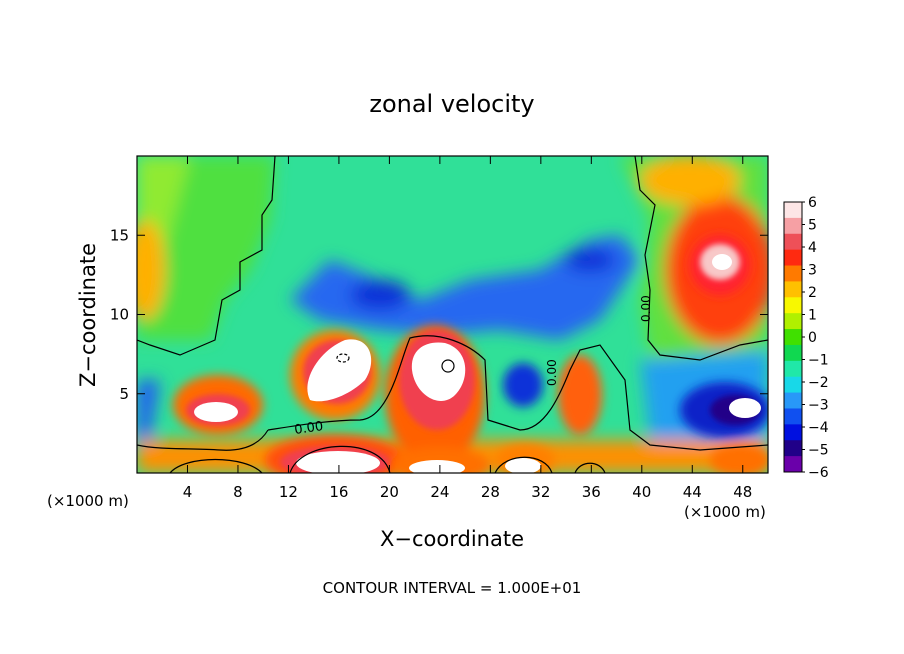 The height and width of the screenshot is (654, 904). What do you see at coordinates (338, 492) in the screenshot?
I see `x-tick-label: 16` at bounding box center [338, 492].